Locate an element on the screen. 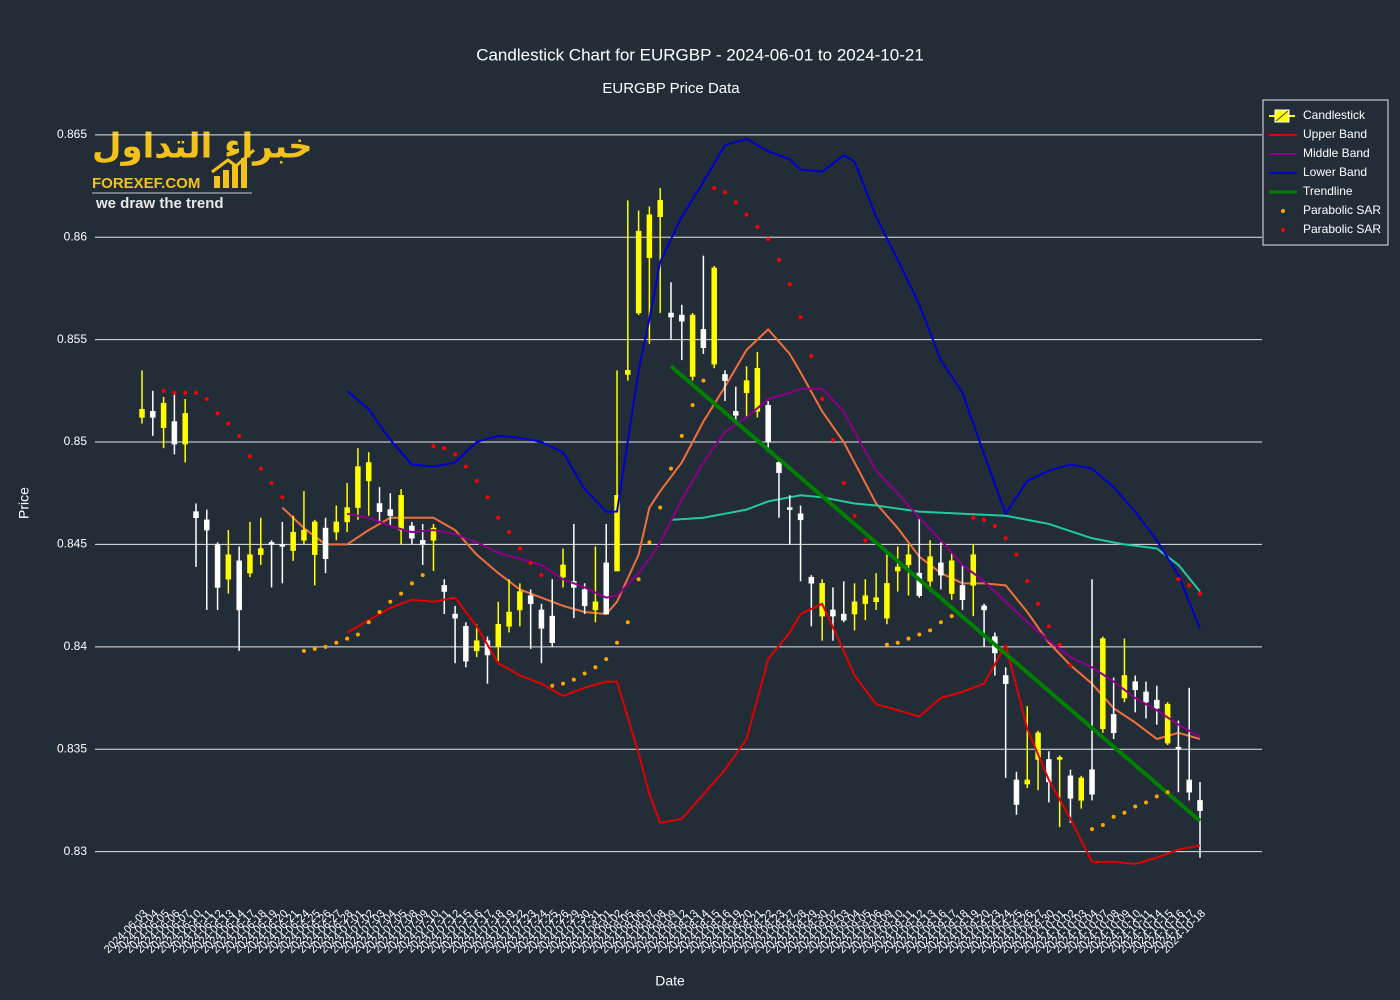  logo-arabic: خبراء التداول is located at coordinates (202, 147).